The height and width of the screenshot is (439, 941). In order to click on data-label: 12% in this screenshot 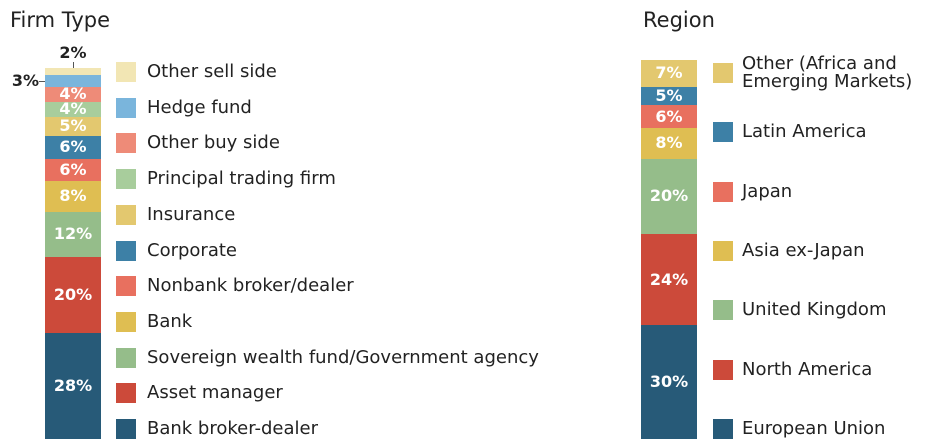, I will do `click(73, 234)`.